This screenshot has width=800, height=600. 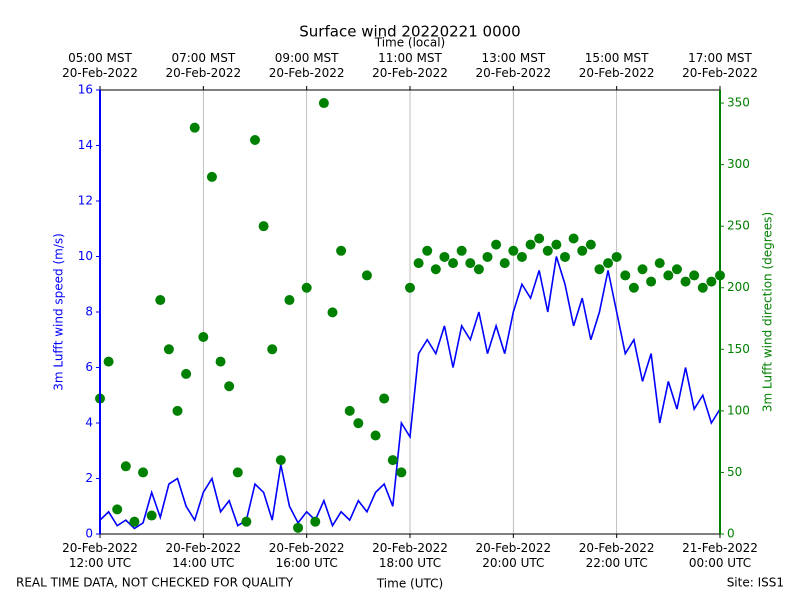 I want to click on x-tick-label: 20-Feb-2022 22:00 UTC, so click(x=616, y=555).